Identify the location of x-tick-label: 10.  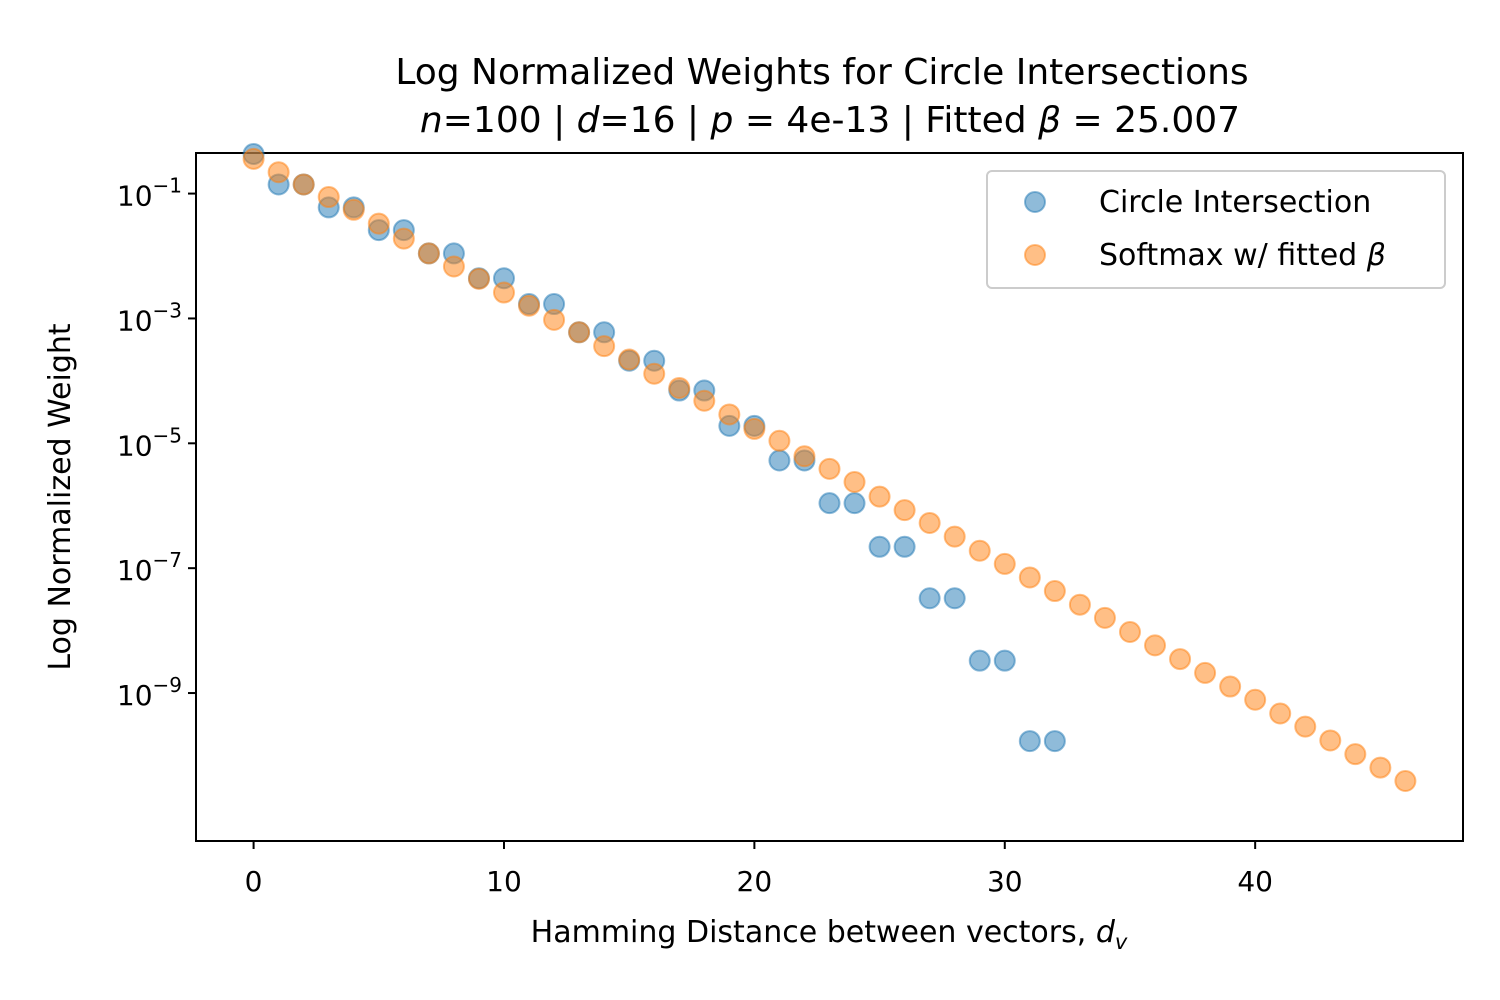
(504, 881).